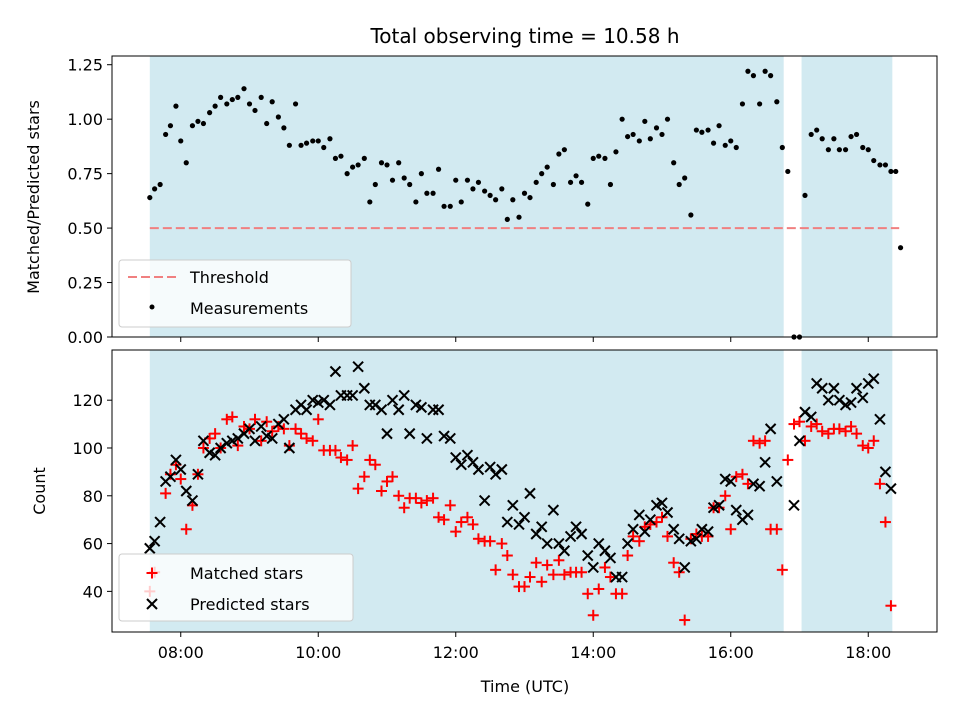  I want to click on legend-predicted-swatch, so click(152, 604).